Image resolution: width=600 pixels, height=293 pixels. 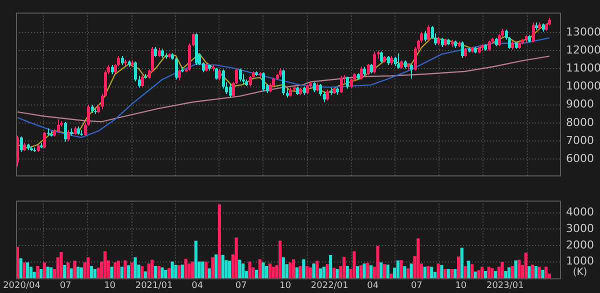 I want to click on y-tick-label: 13000, so click(x=583, y=31).